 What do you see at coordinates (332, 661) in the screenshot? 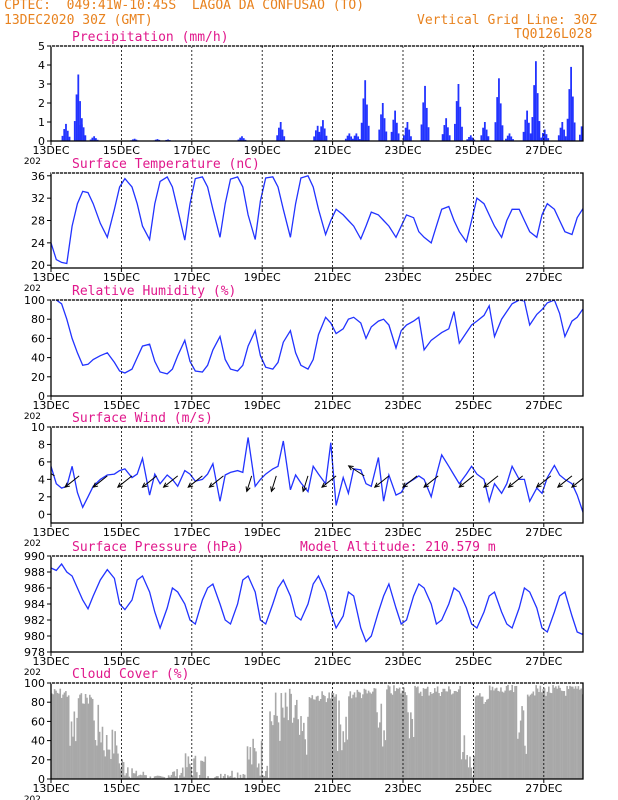
I see `x-tick-label: 21DEC` at bounding box center [332, 661].